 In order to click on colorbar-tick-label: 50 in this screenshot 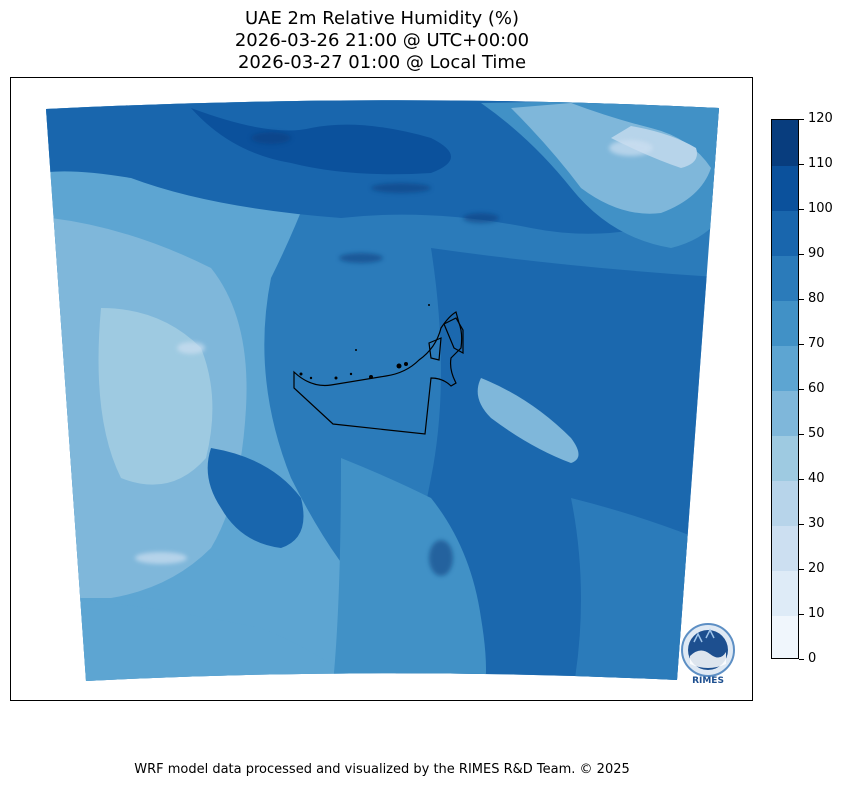, I will do `click(816, 433)`.